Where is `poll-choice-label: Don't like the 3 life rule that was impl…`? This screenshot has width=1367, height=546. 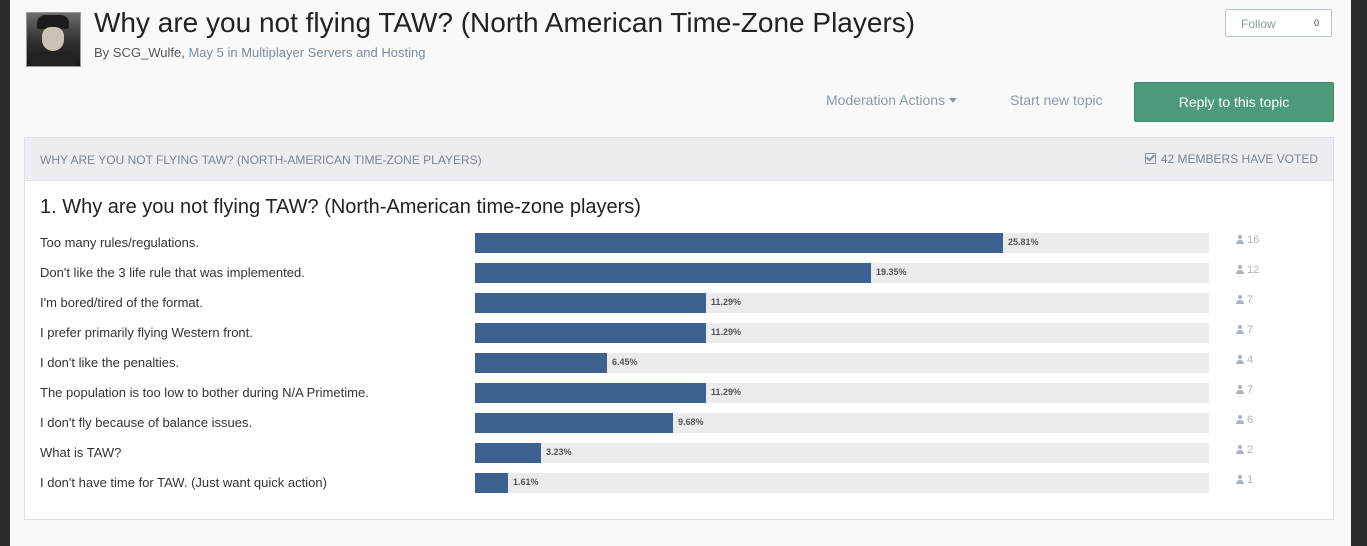 poll-choice-label: Don't like the 3 life rule that was impl… is located at coordinates (172, 272).